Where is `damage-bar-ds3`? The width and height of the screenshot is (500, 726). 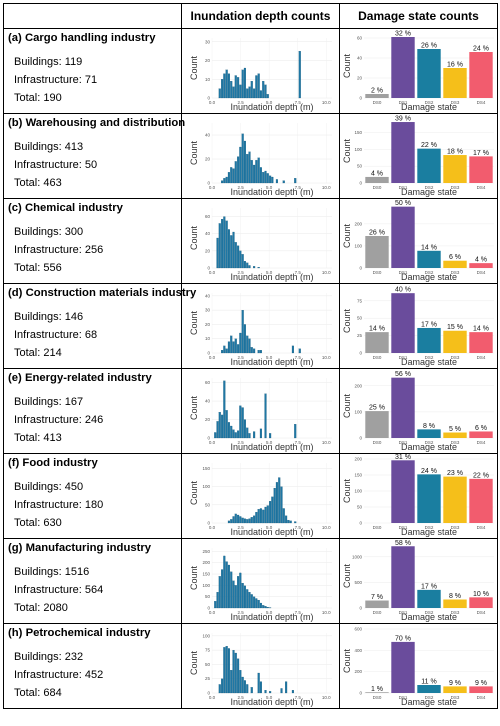
damage-bar-ds3 is located at coordinates (455, 169).